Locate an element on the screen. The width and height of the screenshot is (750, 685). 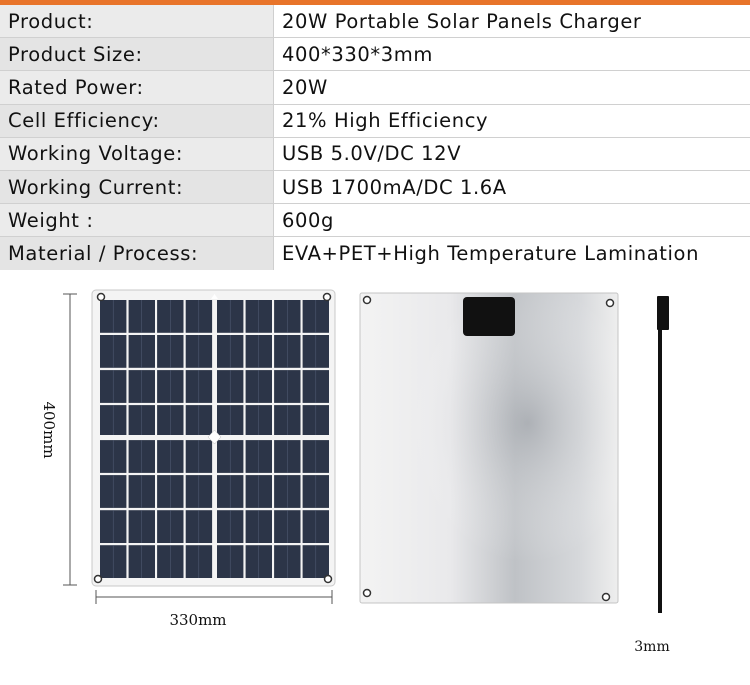
solar-panel-side-profile: 3mm is located at coordinates (652, 475).